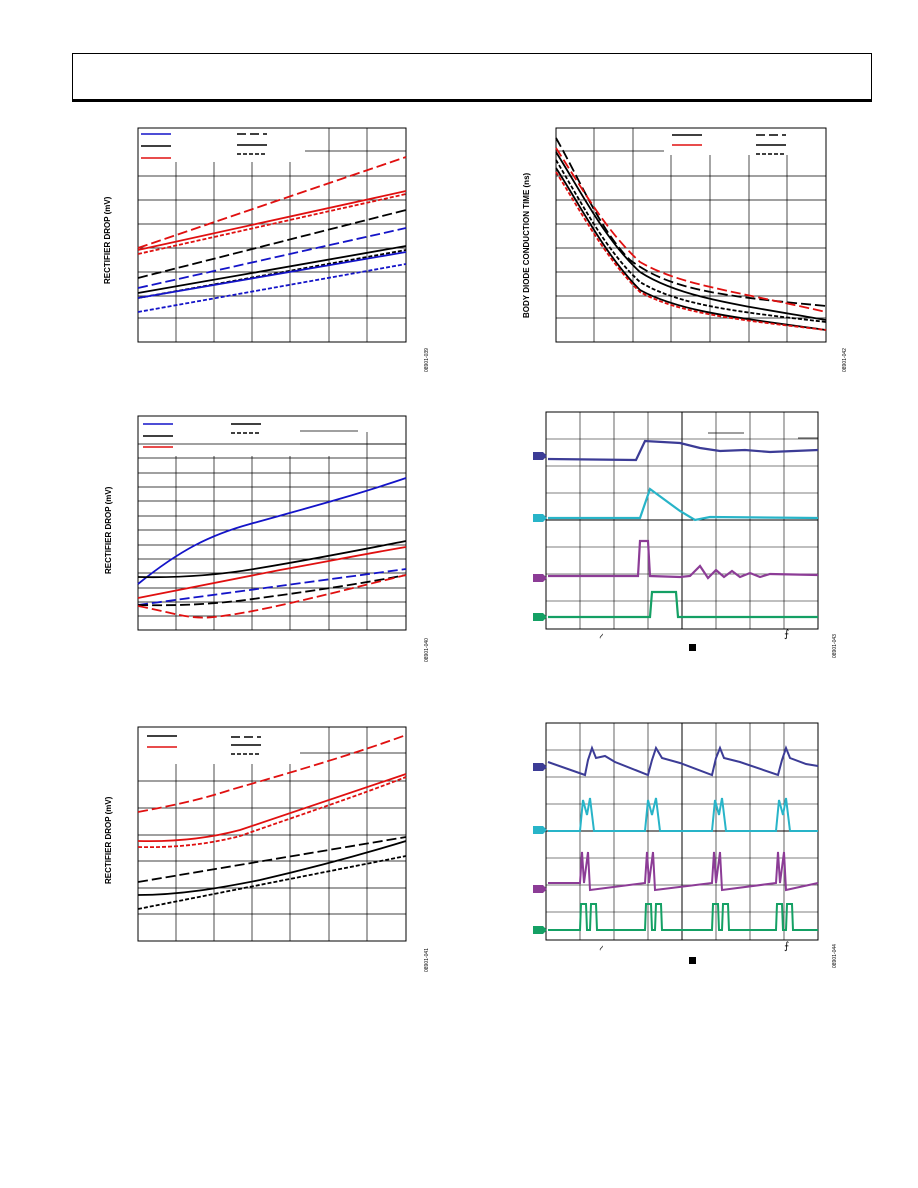  I want to click on scope-grid, so click(682, 520).